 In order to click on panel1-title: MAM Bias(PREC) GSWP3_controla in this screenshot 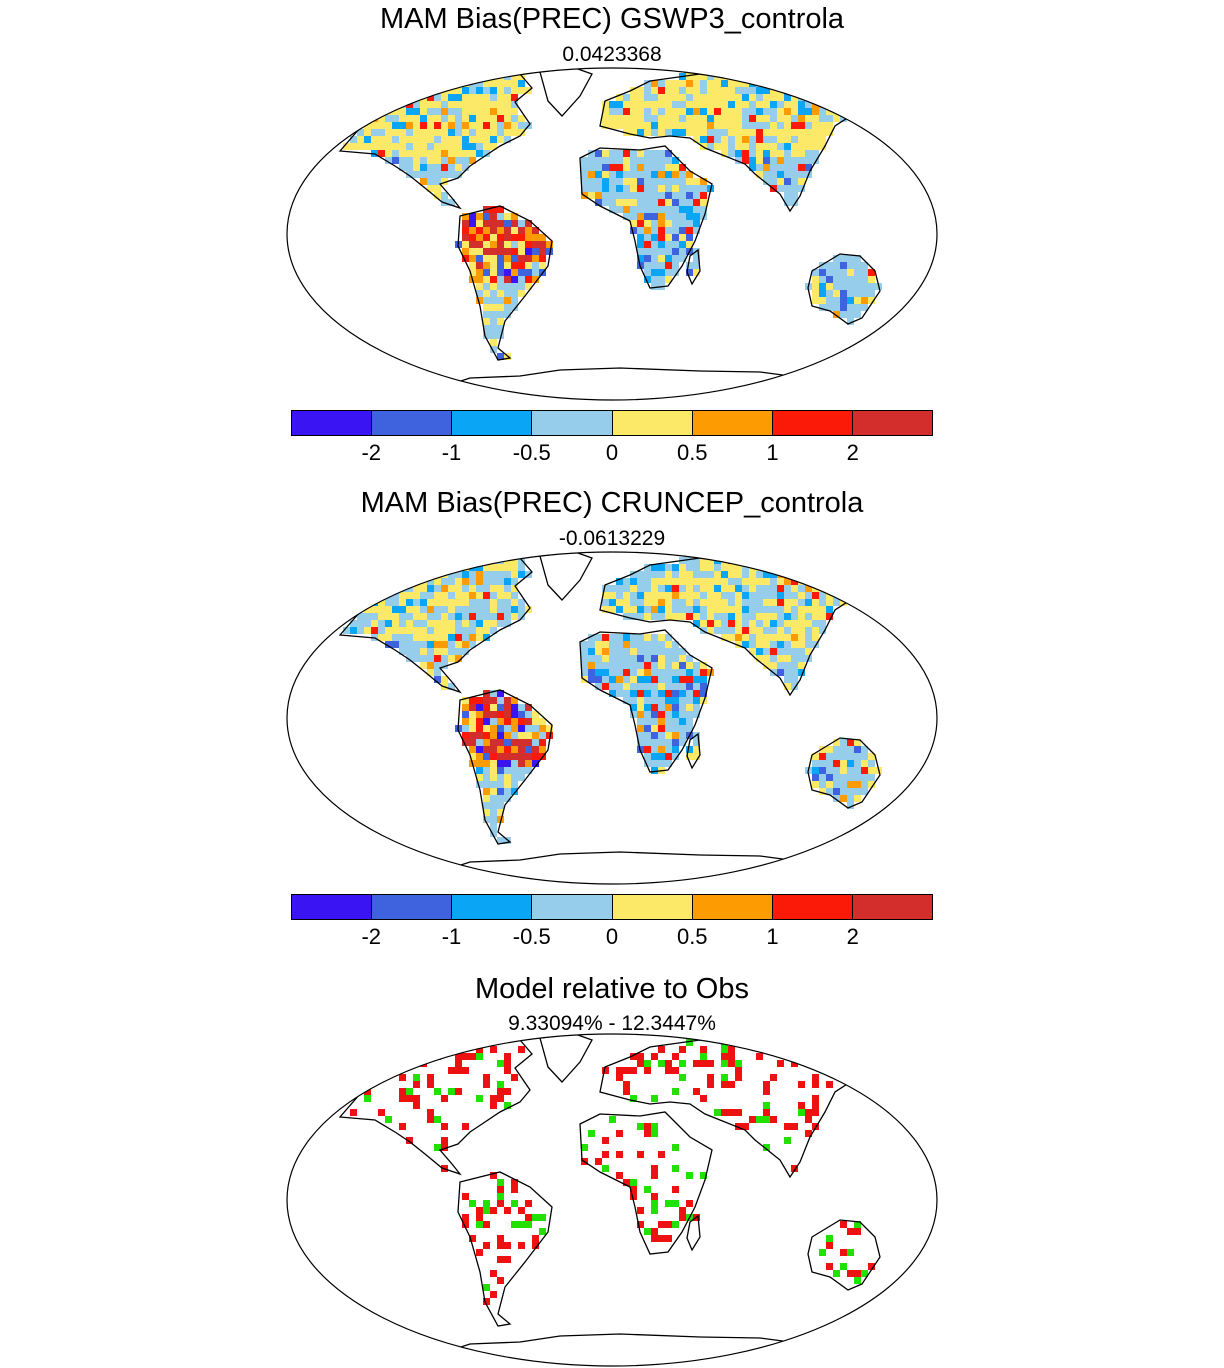, I will do `click(612, 19)`.